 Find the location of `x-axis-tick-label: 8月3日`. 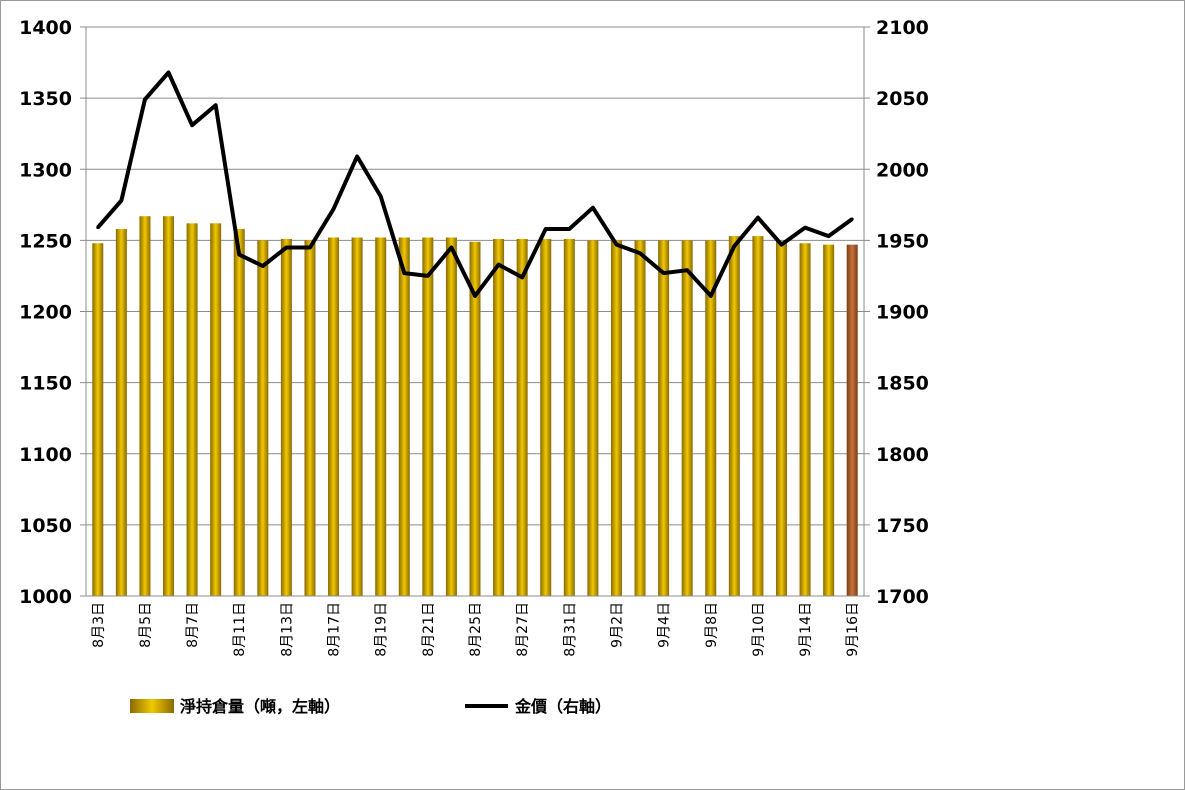

x-axis-tick-label: 8月3日 is located at coordinates (99, 625).